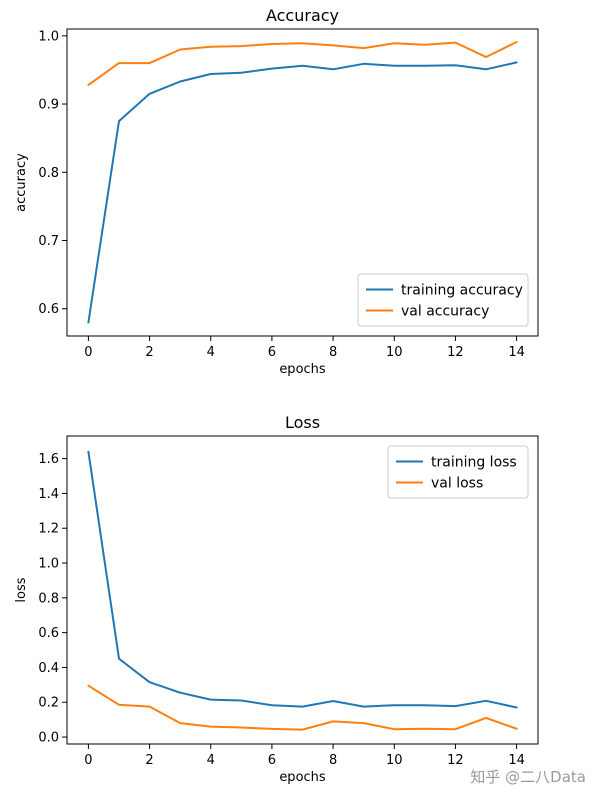 The image size is (600, 803). Describe the element at coordinates (455, 352) in the screenshot. I see `chart1-xtick-label: 12` at that location.